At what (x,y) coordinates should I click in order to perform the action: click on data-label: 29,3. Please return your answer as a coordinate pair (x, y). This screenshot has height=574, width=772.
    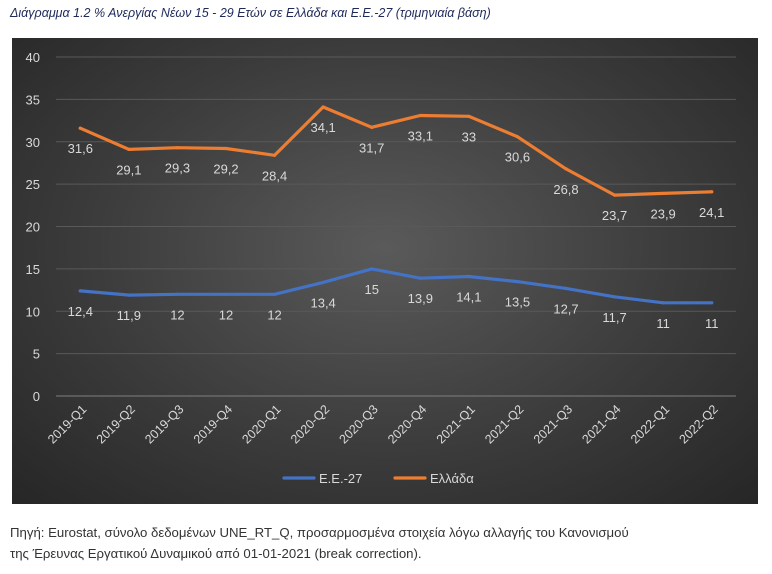
    Looking at the image, I should click on (177, 168).